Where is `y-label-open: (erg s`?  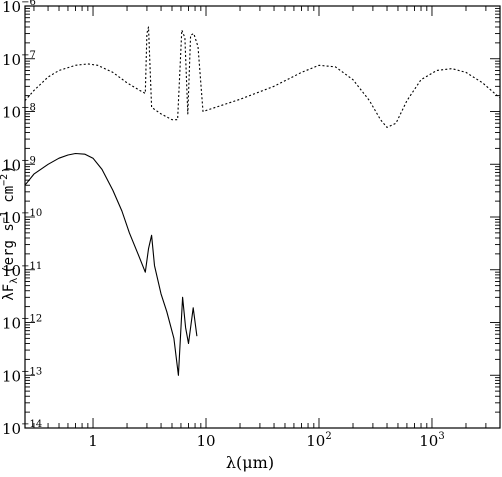 y-label-open: (erg s is located at coordinates (9, 248).